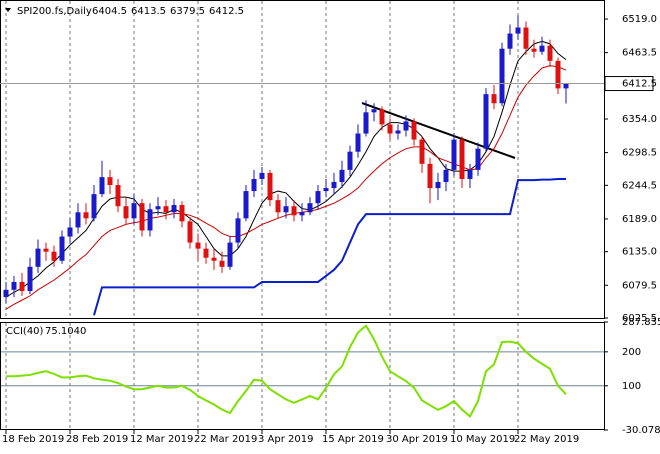 Image resolution: width=660 pixels, height=454 pixels. What do you see at coordinates (639, 285) in the screenshot?
I see `y-tick-label: 6079.5` at bounding box center [639, 285].